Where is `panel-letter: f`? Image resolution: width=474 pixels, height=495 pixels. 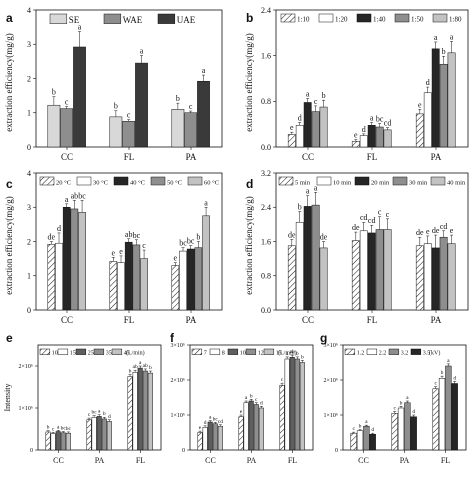 panel-letter: f is located at coordinates (172, 338).